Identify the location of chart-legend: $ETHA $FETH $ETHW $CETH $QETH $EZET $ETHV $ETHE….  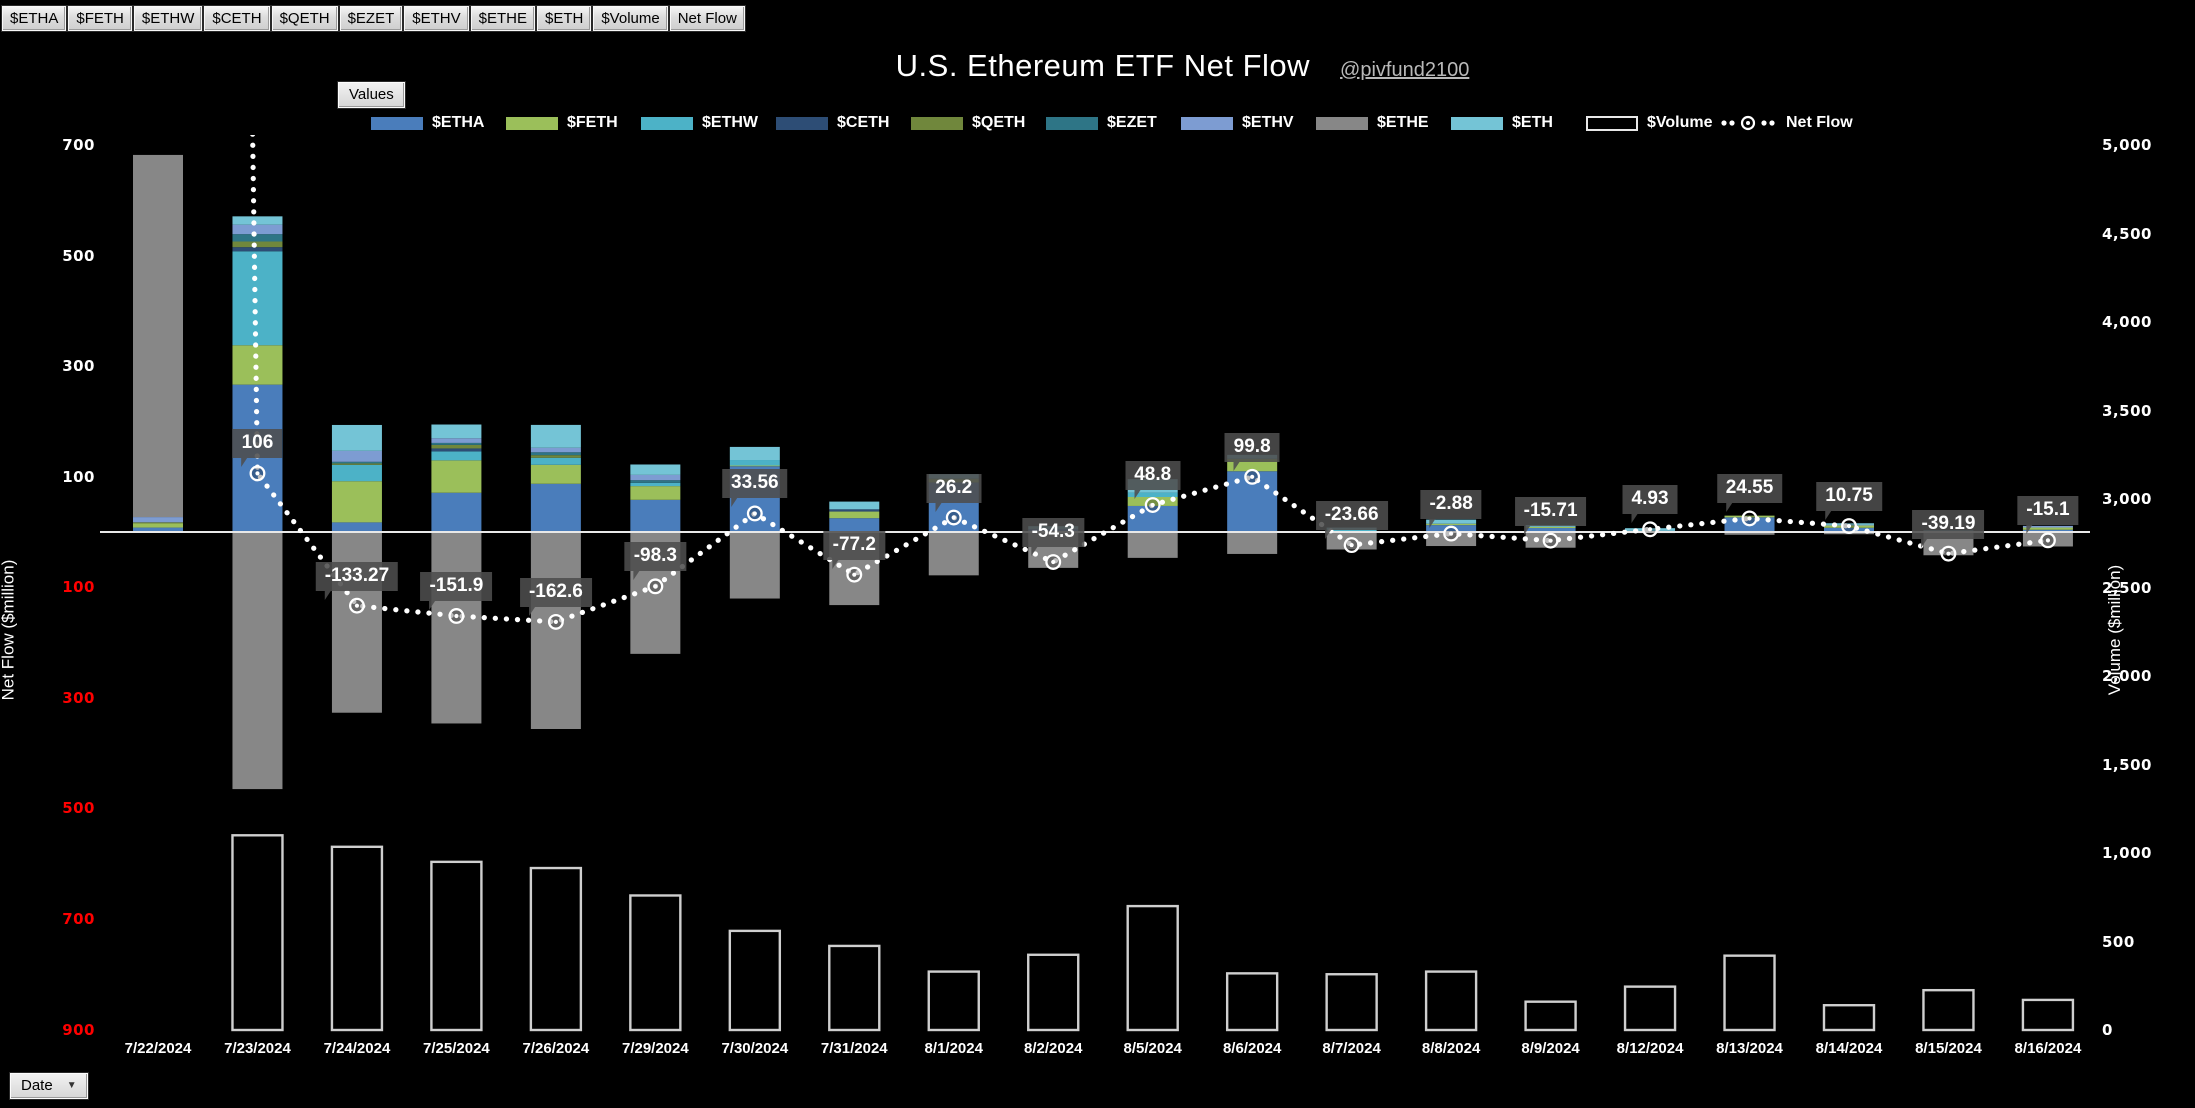
(1112, 123).